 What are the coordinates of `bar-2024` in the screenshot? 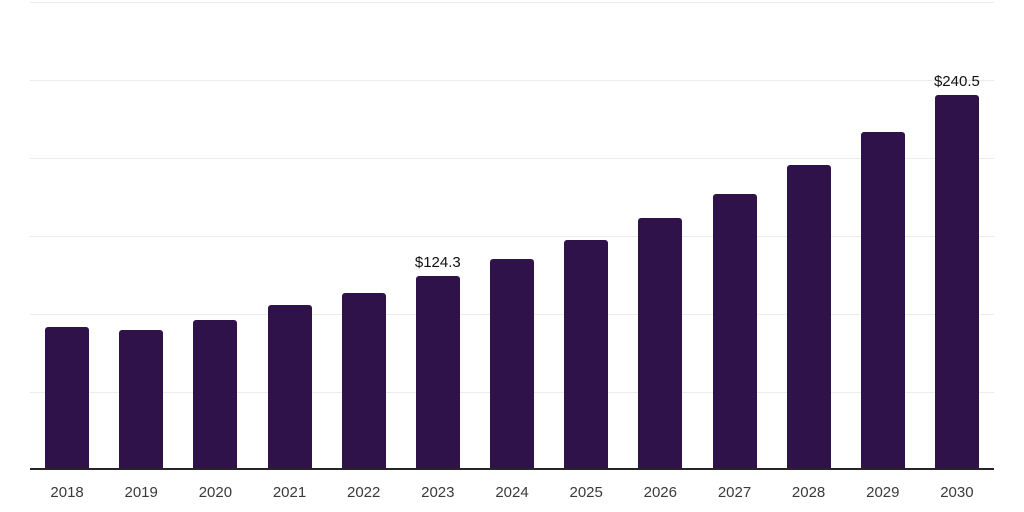 It's located at (512, 364).